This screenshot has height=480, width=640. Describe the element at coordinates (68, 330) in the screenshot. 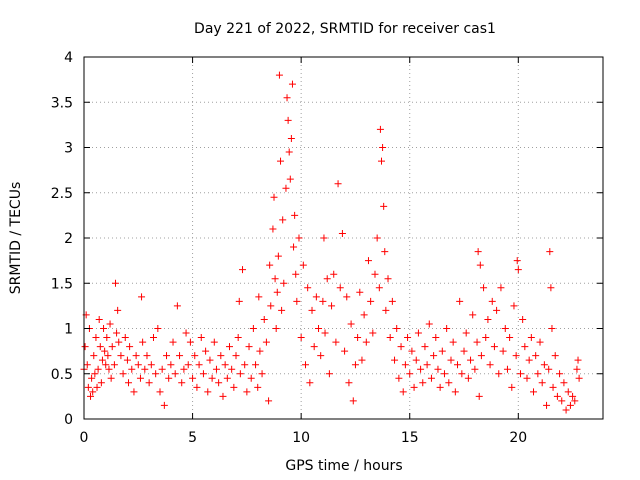

I see `y-tick-label: 1` at that location.